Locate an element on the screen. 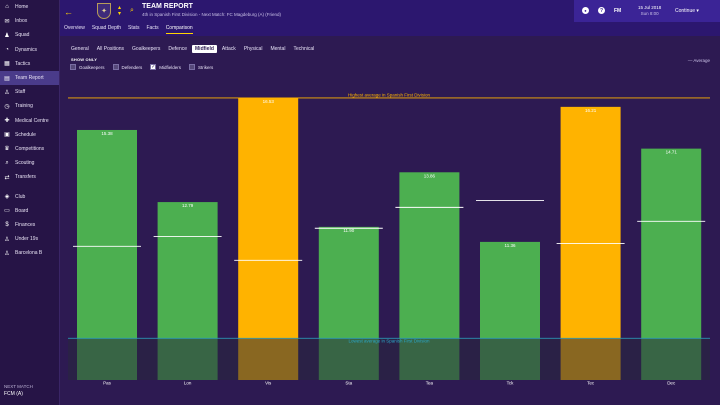 The height and width of the screenshot is (405, 720). sidebar-item-label: Medical Centre is located at coordinates (32, 120).